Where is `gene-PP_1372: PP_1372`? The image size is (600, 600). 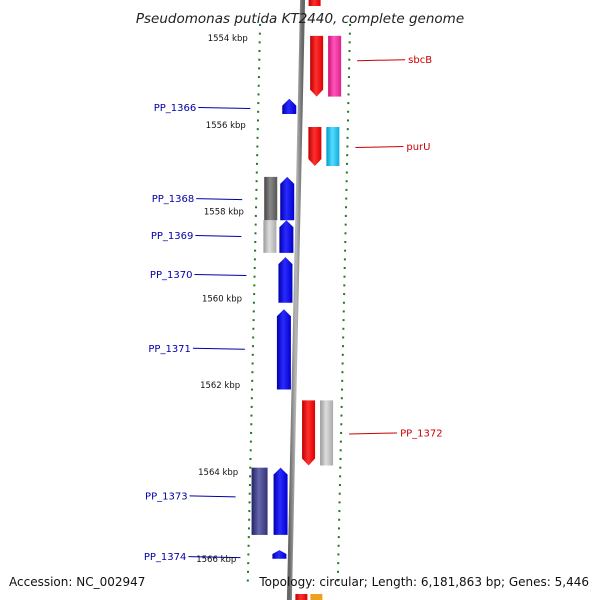 gene-PP_1372: PP_1372 is located at coordinates (372, 433).